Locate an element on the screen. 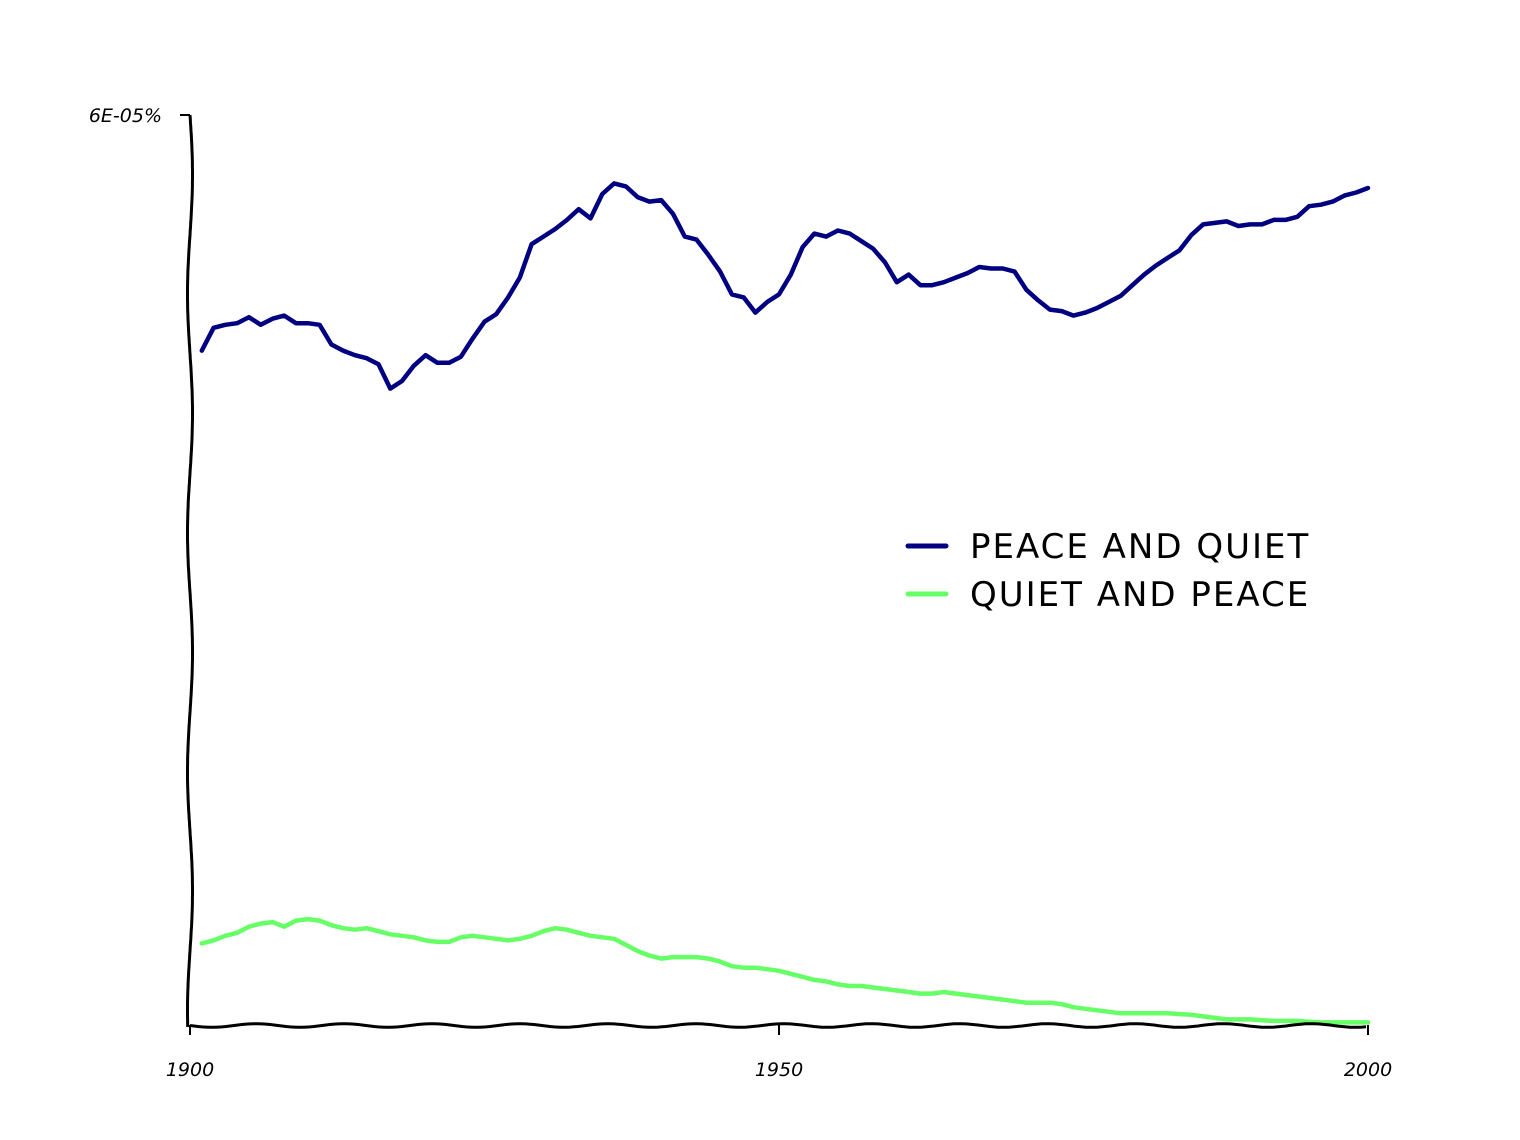 The height and width of the screenshot is (1140, 1520). y-tick-label: 6E-05% is located at coordinates (125, 116).